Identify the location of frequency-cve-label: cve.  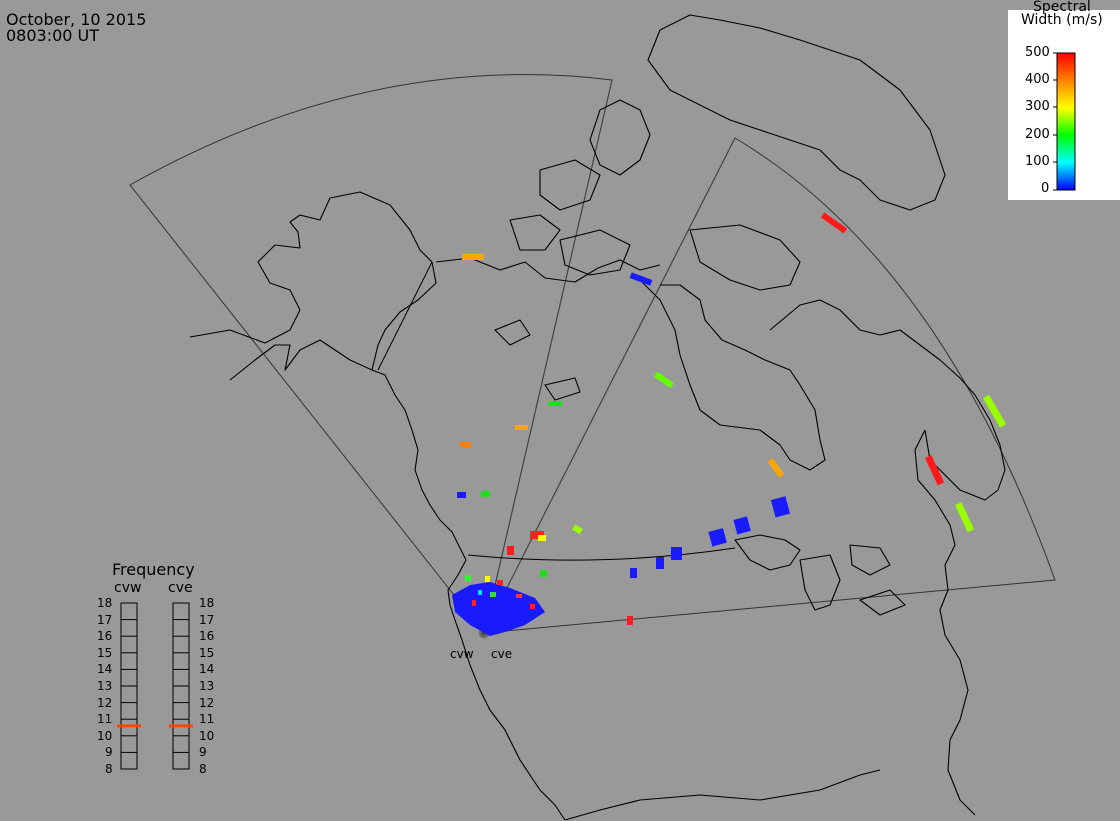
(180, 588).